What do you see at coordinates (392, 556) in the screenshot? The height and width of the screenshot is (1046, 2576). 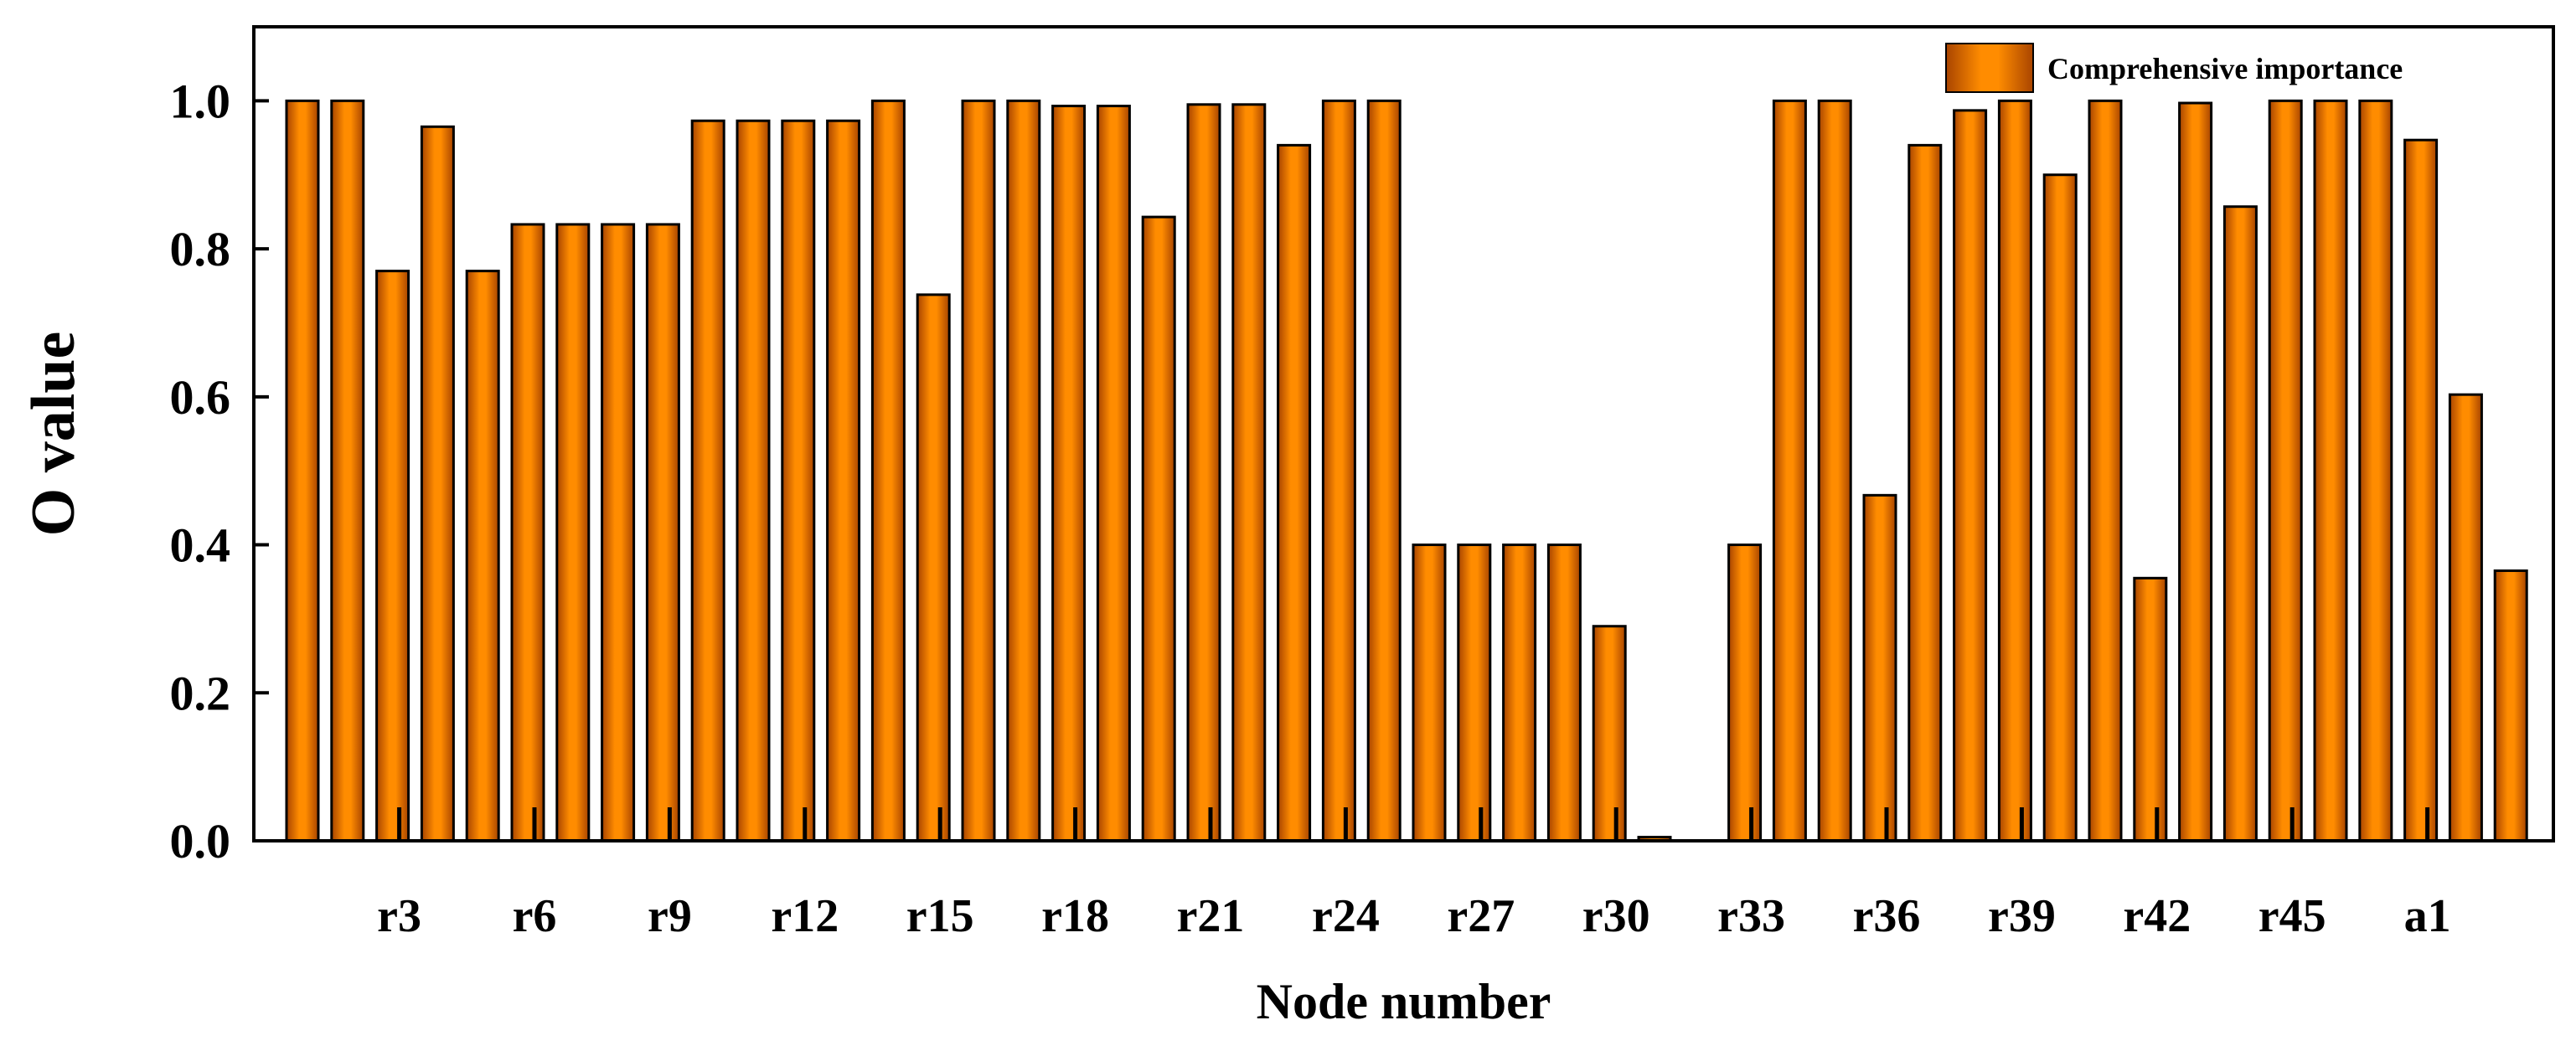 I see `bar-r3` at bounding box center [392, 556].